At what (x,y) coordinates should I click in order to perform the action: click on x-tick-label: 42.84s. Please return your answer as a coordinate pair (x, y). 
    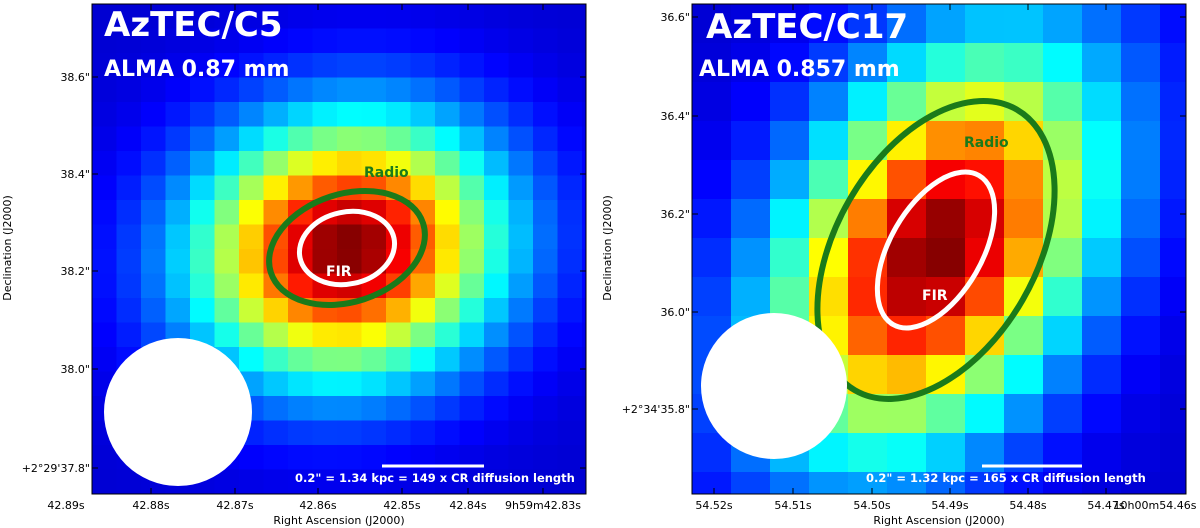
    Looking at the image, I should click on (467, 505).